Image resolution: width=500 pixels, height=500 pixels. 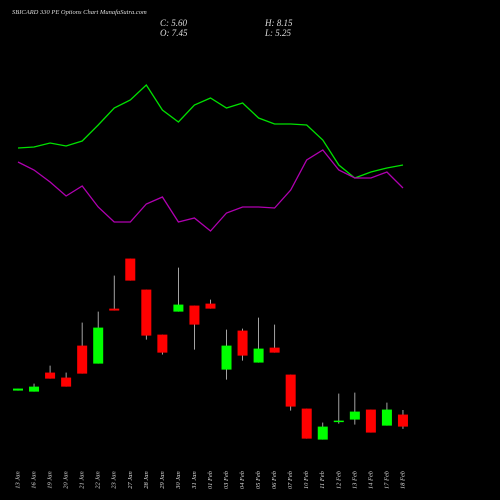 What do you see at coordinates (338, 479) in the screenshot?
I see `x-tick-label: 12 Feb` at bounding box center [338, 479].